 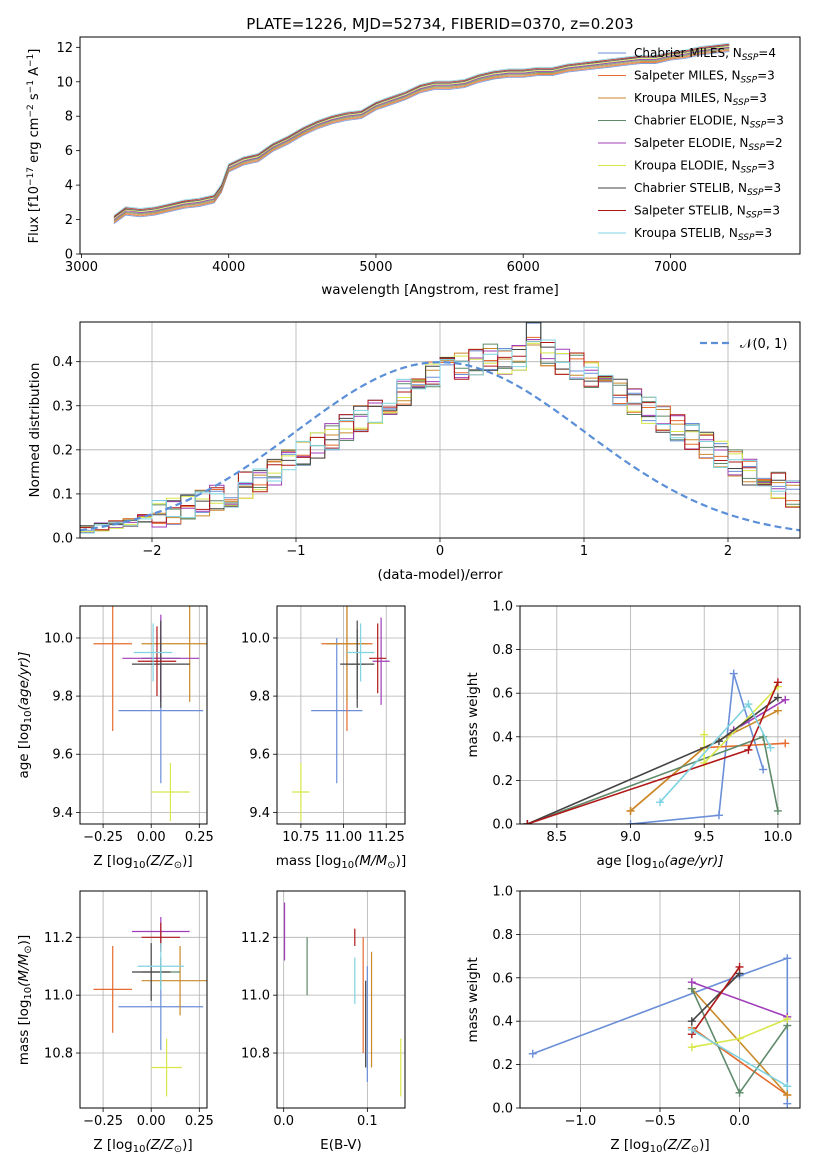 What do you see at coordinates (670, 267) in the screenshot?
I see `x-tick-label: 7000` at bounding box center [670, 267].